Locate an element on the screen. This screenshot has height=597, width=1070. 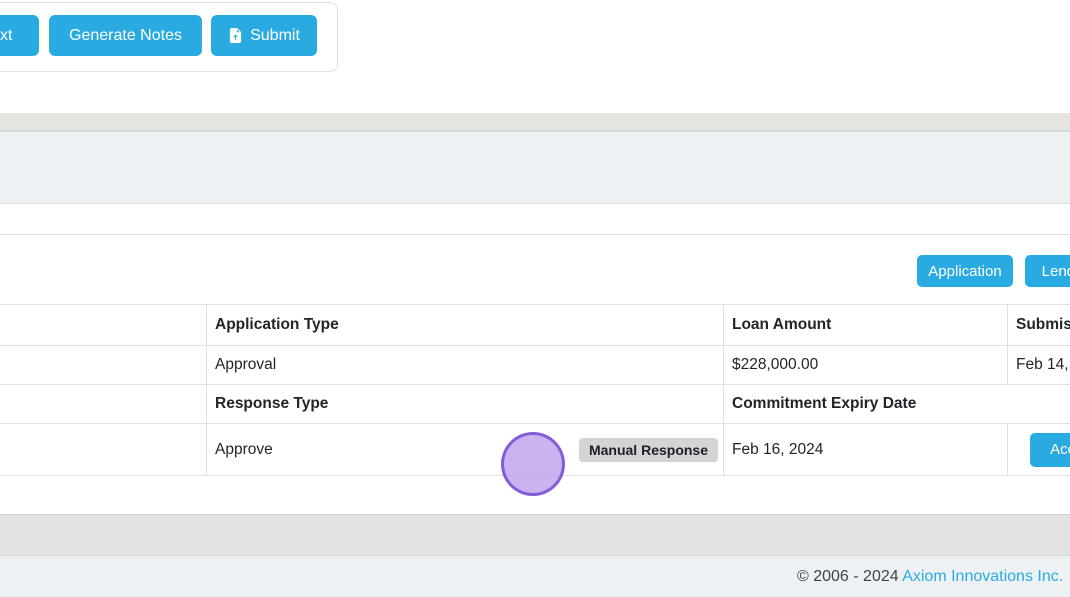
loan-amount-value: $228,000.00 is located at coordinates (865, 365).